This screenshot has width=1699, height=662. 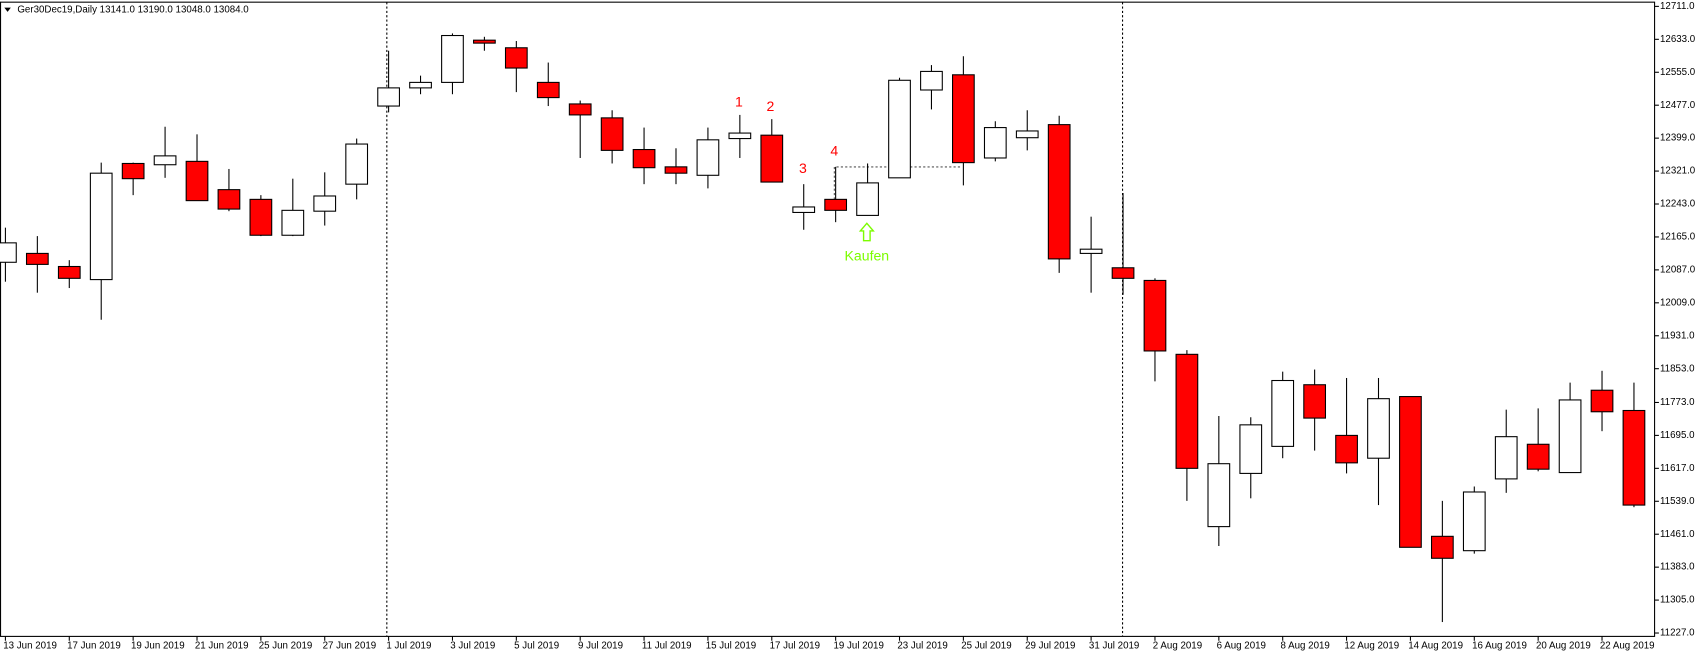 What do you see at coordinates (866, 232) in the screenshot?
I see `buy-arrow` at bounding box center [866, 232].